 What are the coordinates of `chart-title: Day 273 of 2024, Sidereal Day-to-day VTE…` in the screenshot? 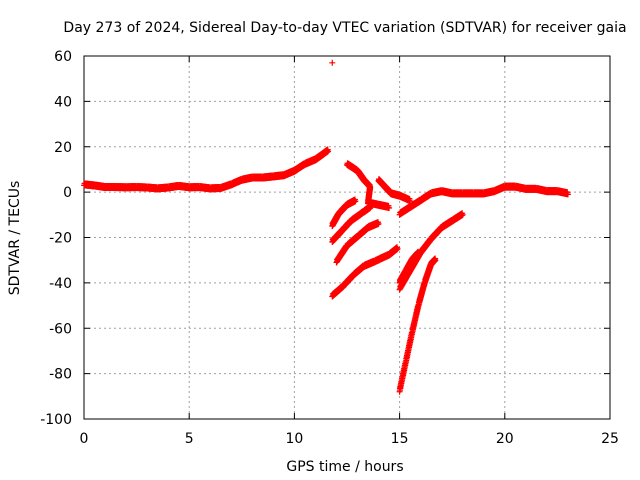 It's located at (344, 28).